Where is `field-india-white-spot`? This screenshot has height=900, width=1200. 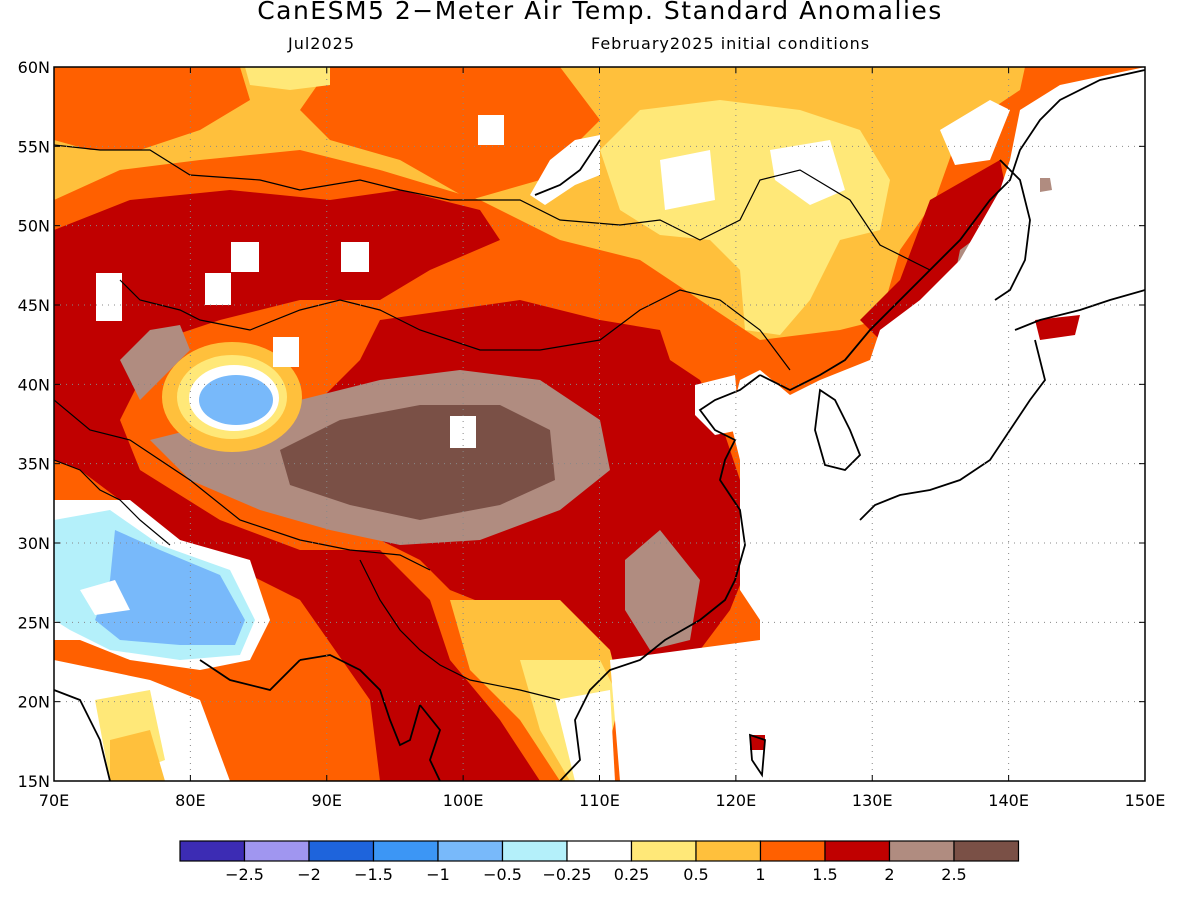 field-india-white-spot is located at coordinates (105, 597).